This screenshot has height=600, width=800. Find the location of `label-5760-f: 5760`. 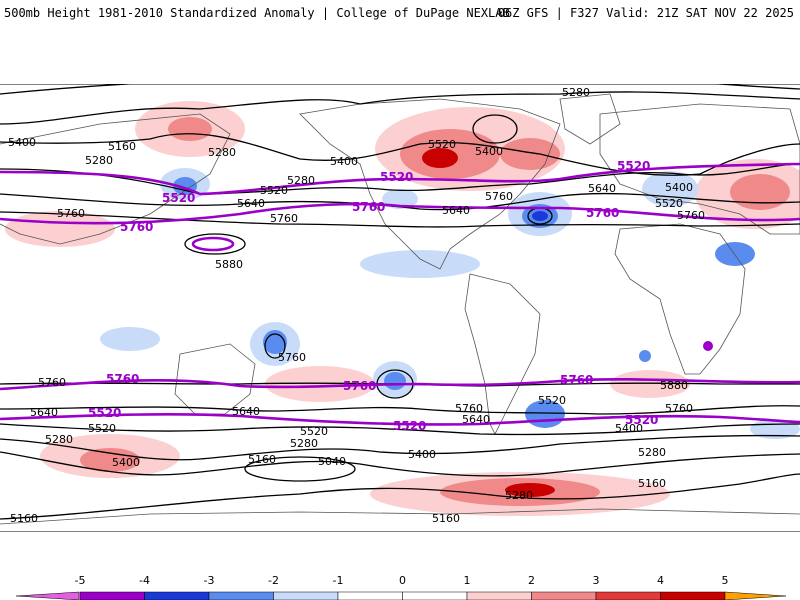

label-5760-f: 5760 is located at coordinates (52, 382).